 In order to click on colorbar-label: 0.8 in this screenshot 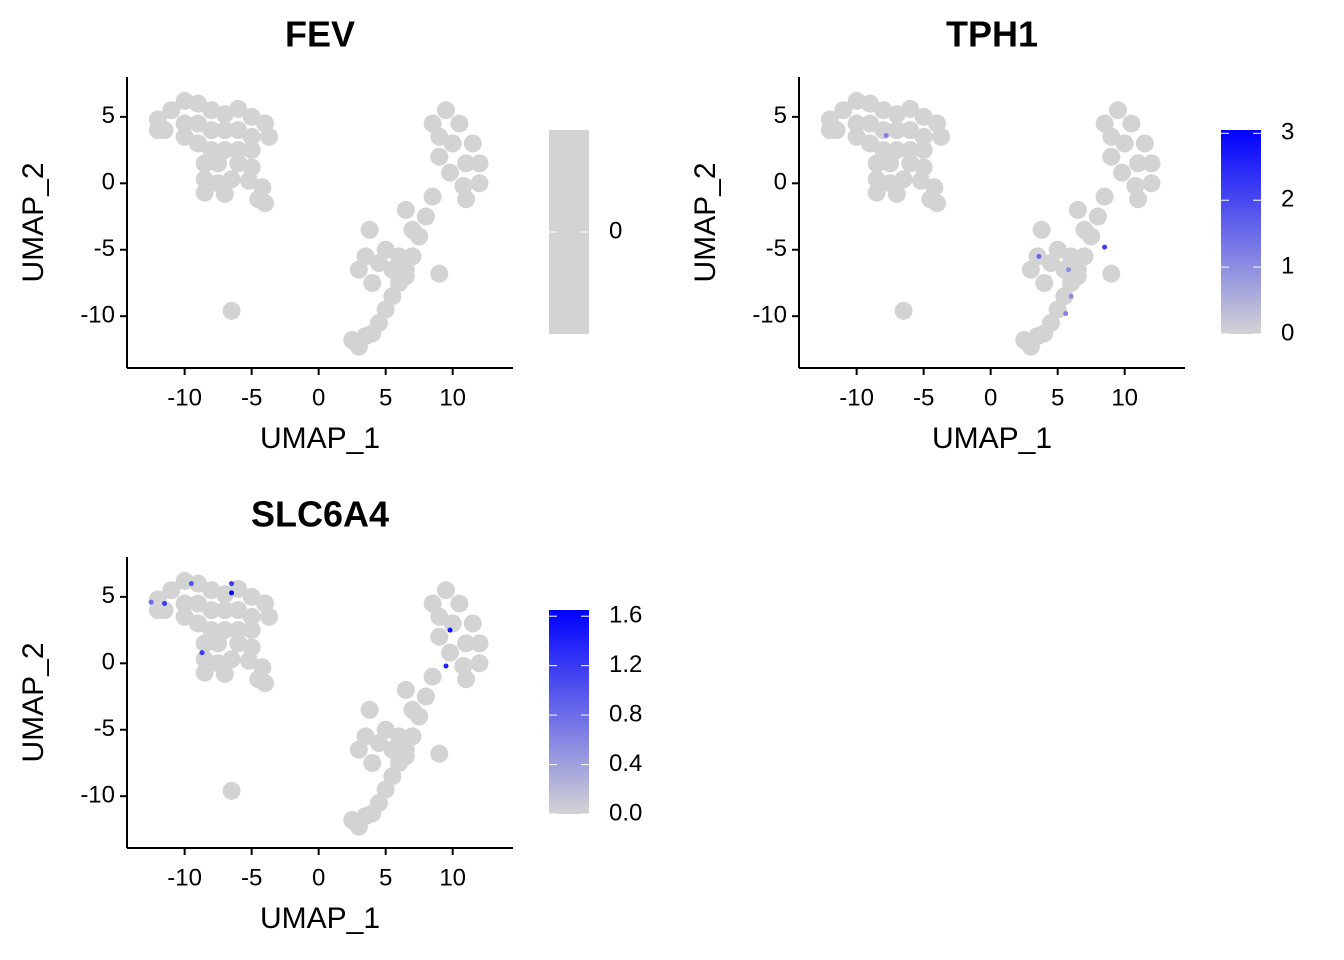, I will do `click(625, 713)`.